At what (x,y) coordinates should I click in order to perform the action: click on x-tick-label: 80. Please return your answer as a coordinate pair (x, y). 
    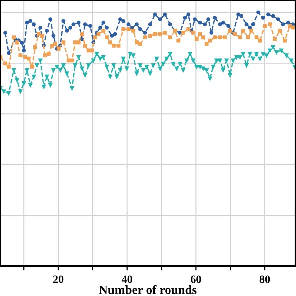
    Looking at the image, I should click on (265, 280).